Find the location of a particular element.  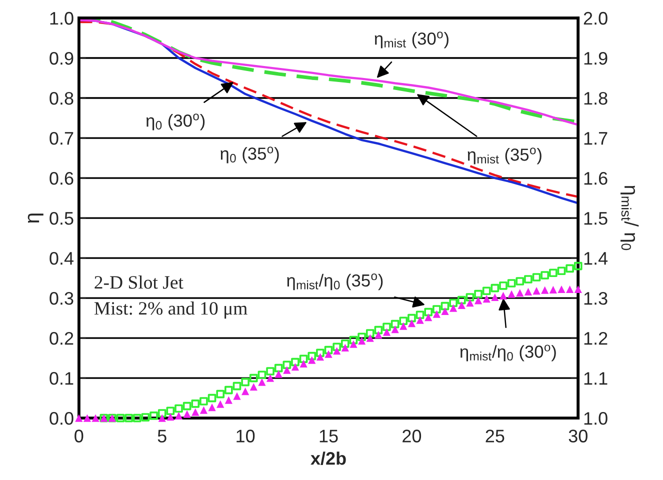

y2-axis-title: η$_{mist}$/ η$_{0}$ is located at coordinates (629, 218).